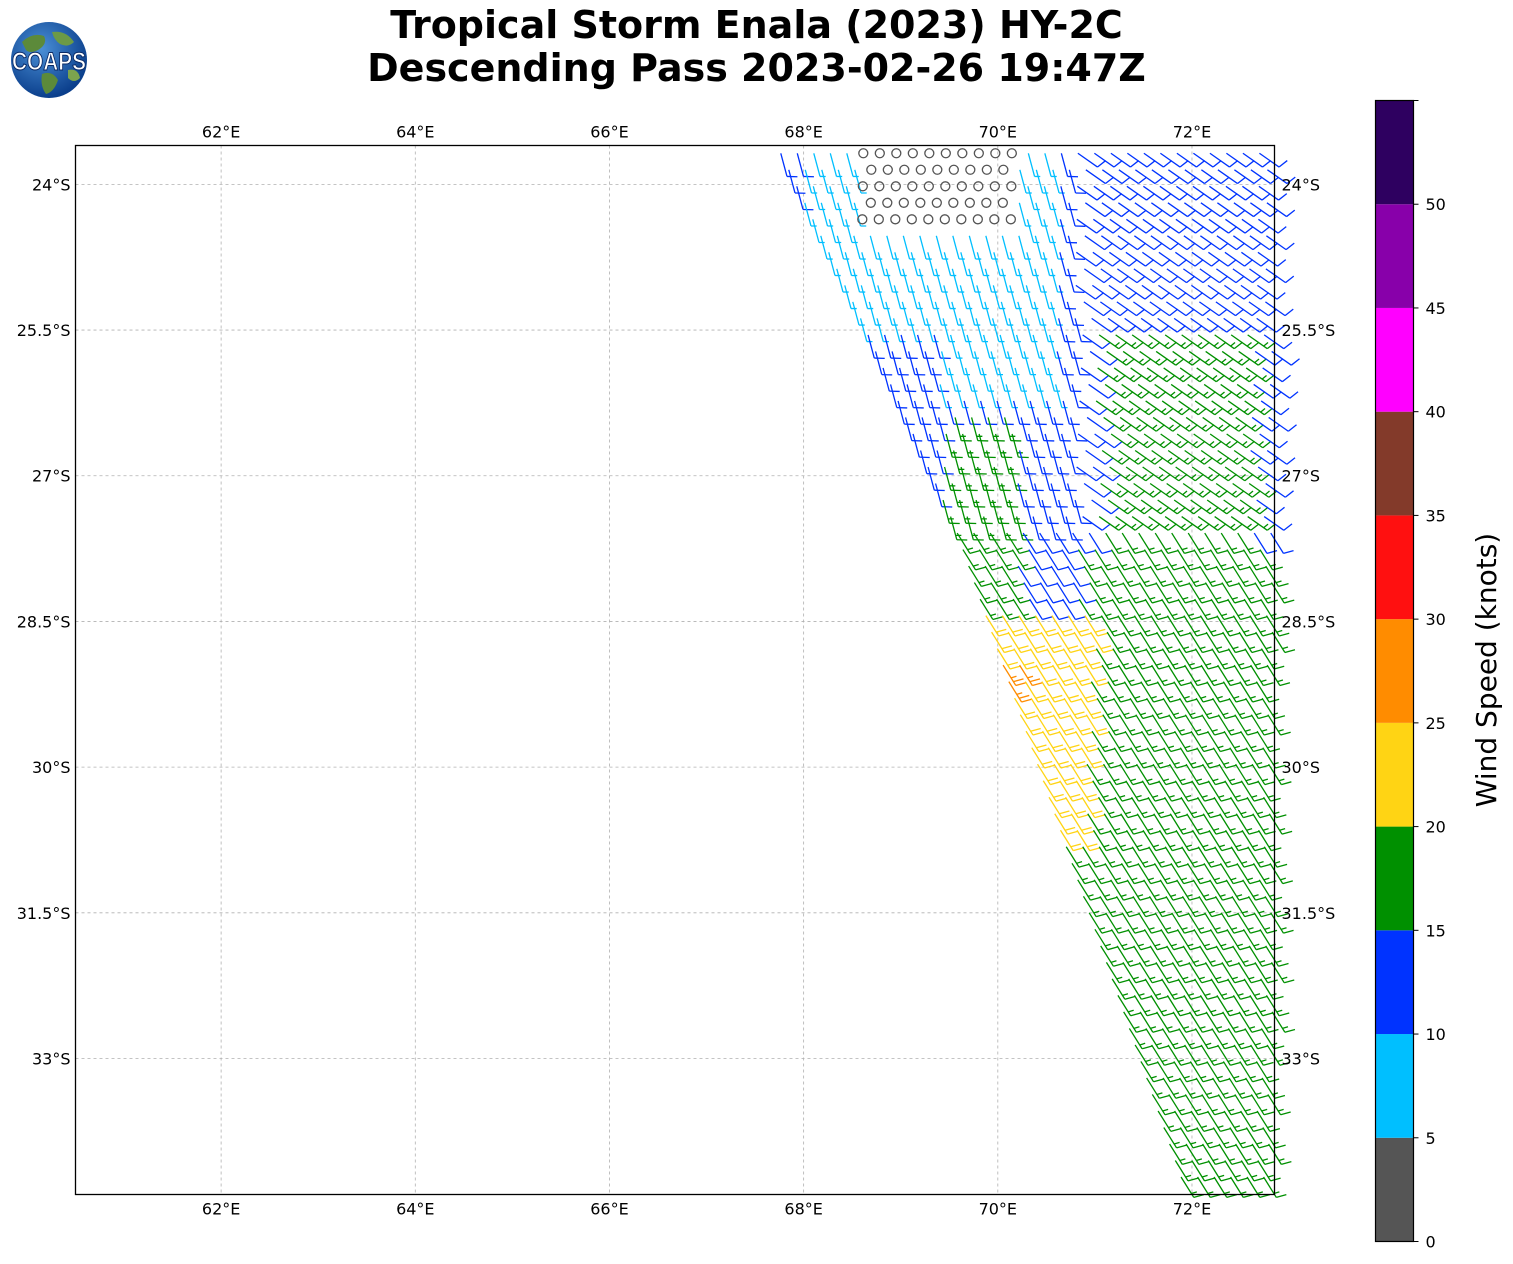  Describe the element at coordinates (415, 132) in the screenshot. I see `lon-tick-label-top: 64°E` at that location.